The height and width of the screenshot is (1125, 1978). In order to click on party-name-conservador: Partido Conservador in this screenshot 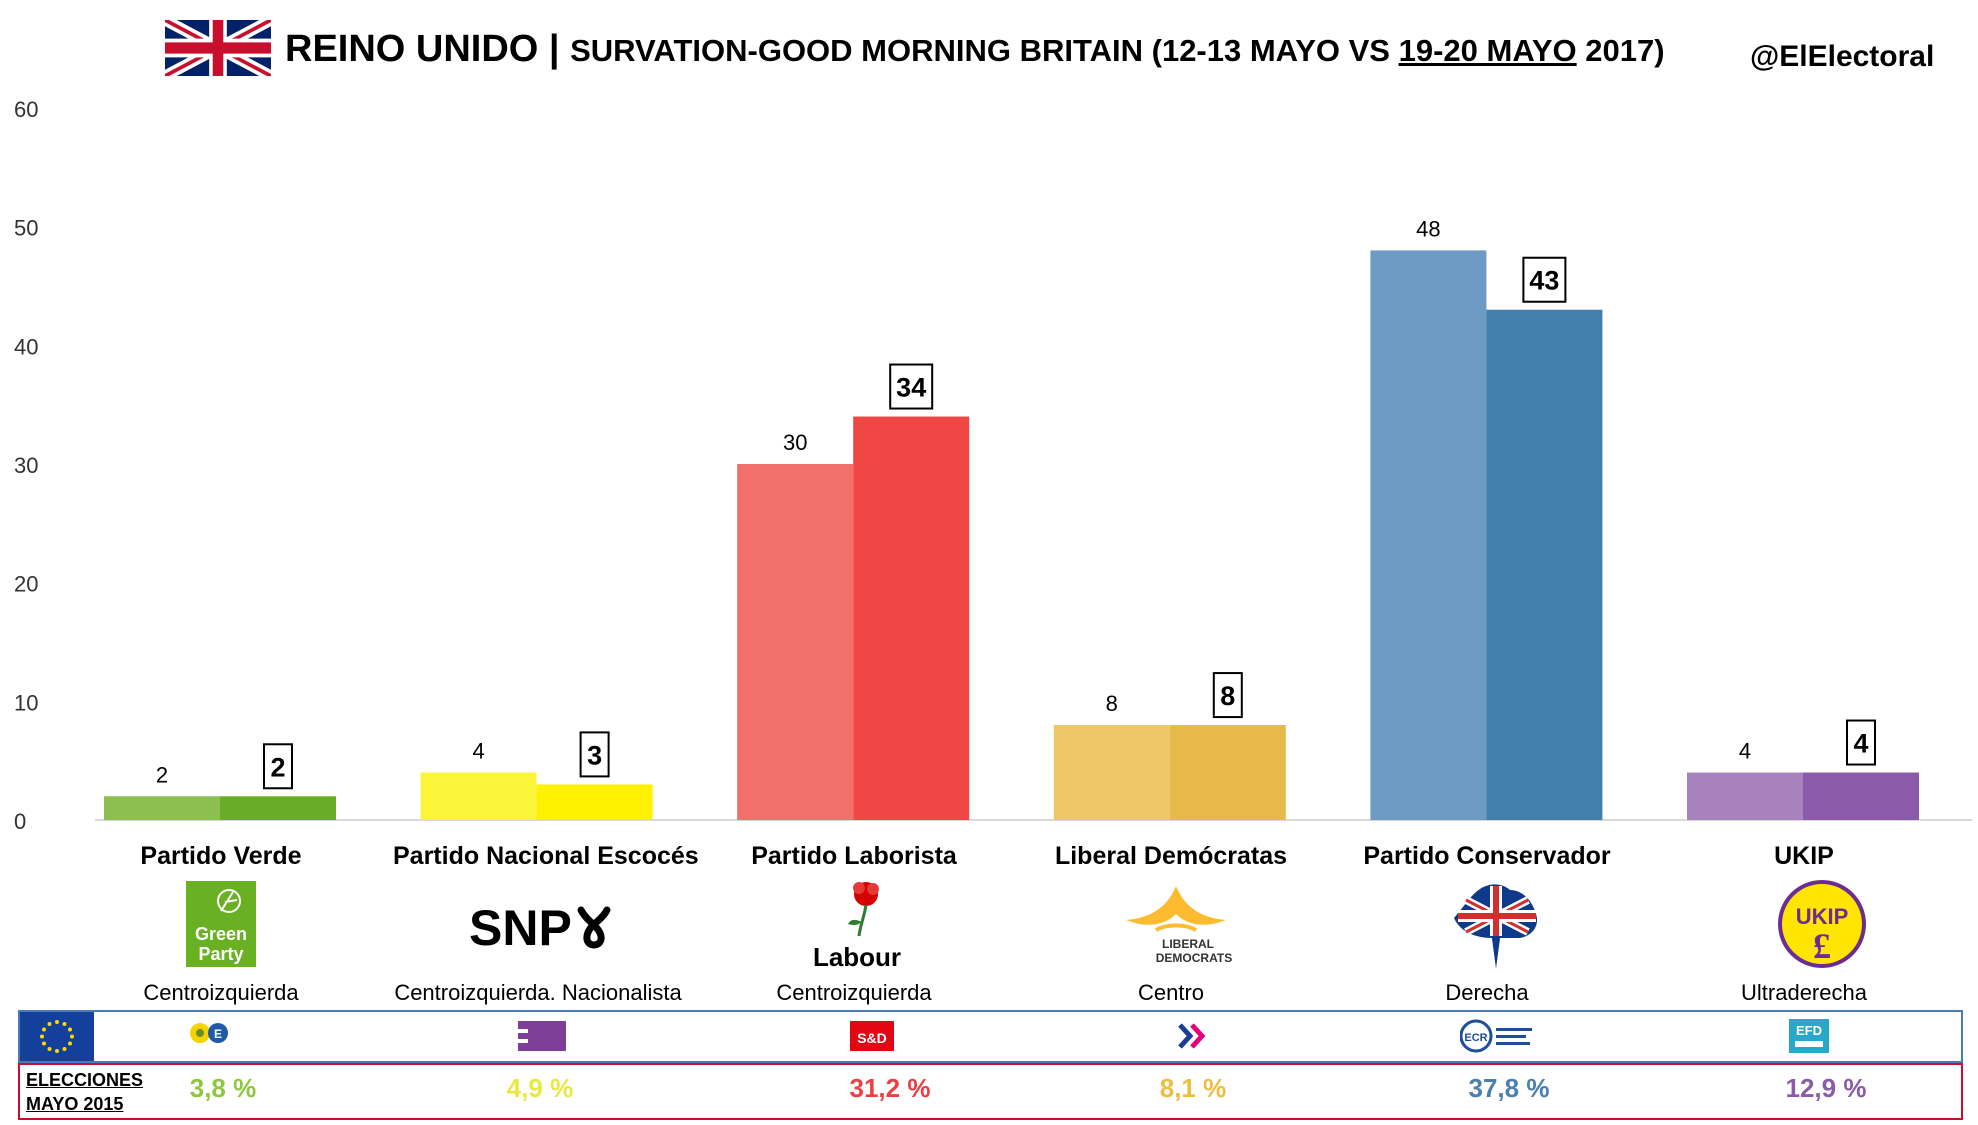, I will do `click(1487, 856)`.